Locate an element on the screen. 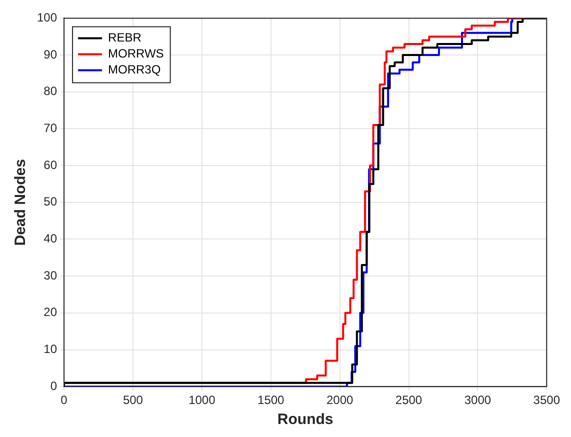 The width and height of the screenshot is (571, 437). y-axis-title: Dead Nodes is located at coordinates (21, 202).